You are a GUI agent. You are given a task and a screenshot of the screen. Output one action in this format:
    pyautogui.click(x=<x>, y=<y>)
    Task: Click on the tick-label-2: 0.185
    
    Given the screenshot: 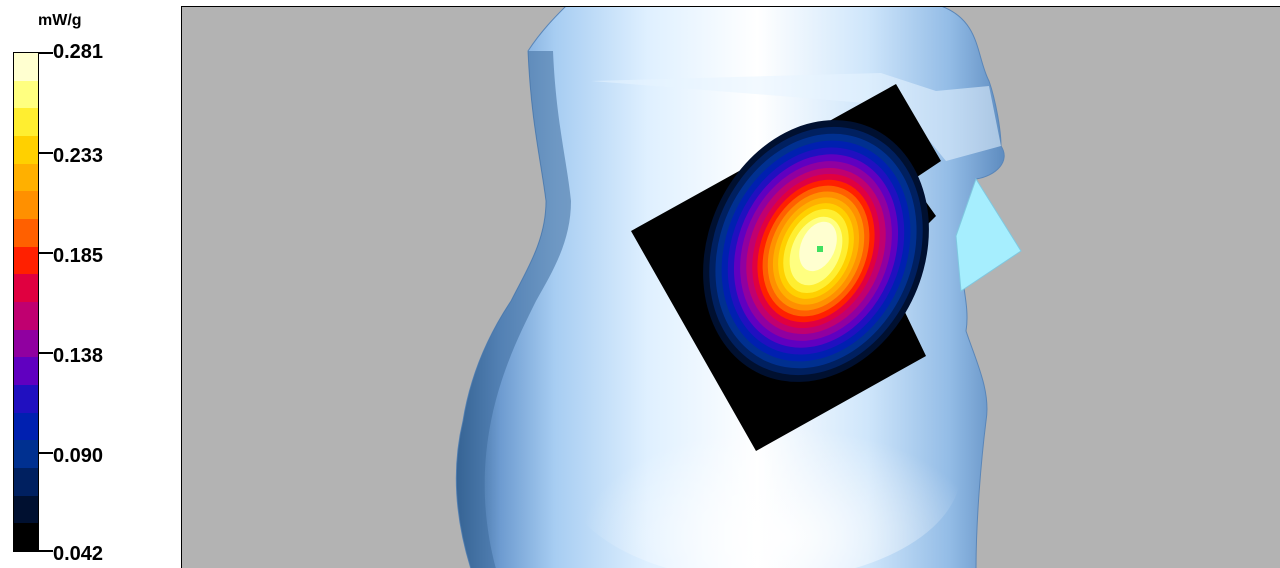 What is the action you would take?
    pyautogui.click(x=78, y=256)
    